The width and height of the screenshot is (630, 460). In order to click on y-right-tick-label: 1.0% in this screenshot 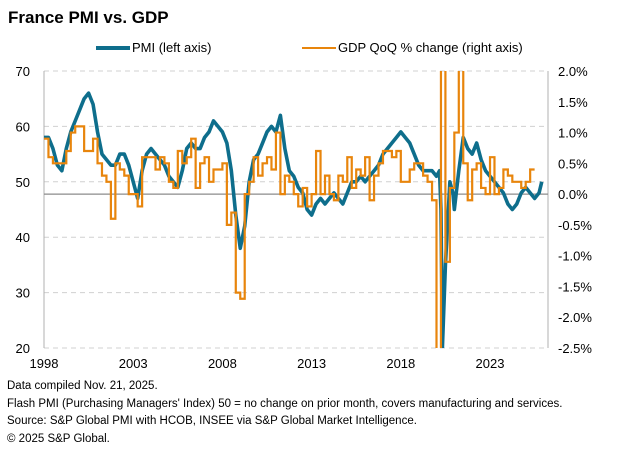, I will do `click(573, 133)`.